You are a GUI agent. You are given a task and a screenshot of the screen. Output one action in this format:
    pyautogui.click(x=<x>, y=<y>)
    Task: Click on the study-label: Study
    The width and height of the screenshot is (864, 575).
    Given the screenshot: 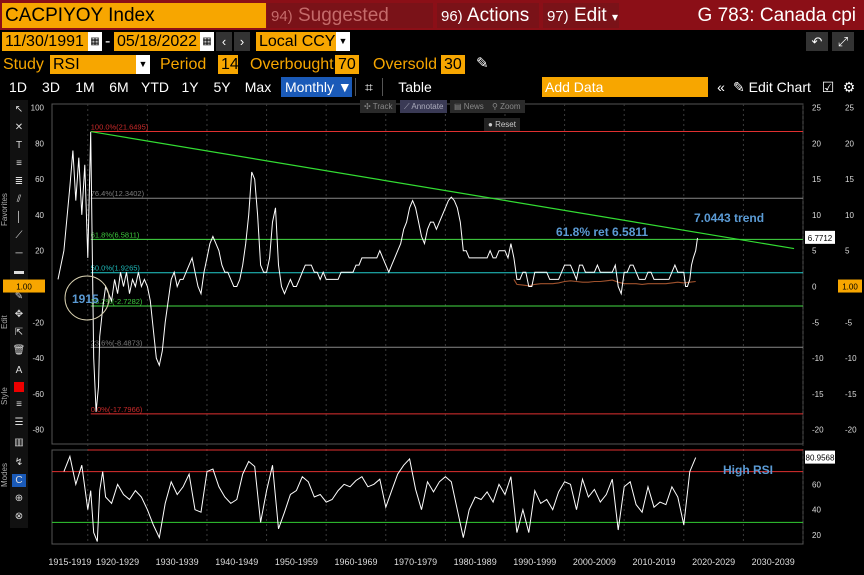 What is the action you would take?
    pyautogui.click(x=23, y=64)
    